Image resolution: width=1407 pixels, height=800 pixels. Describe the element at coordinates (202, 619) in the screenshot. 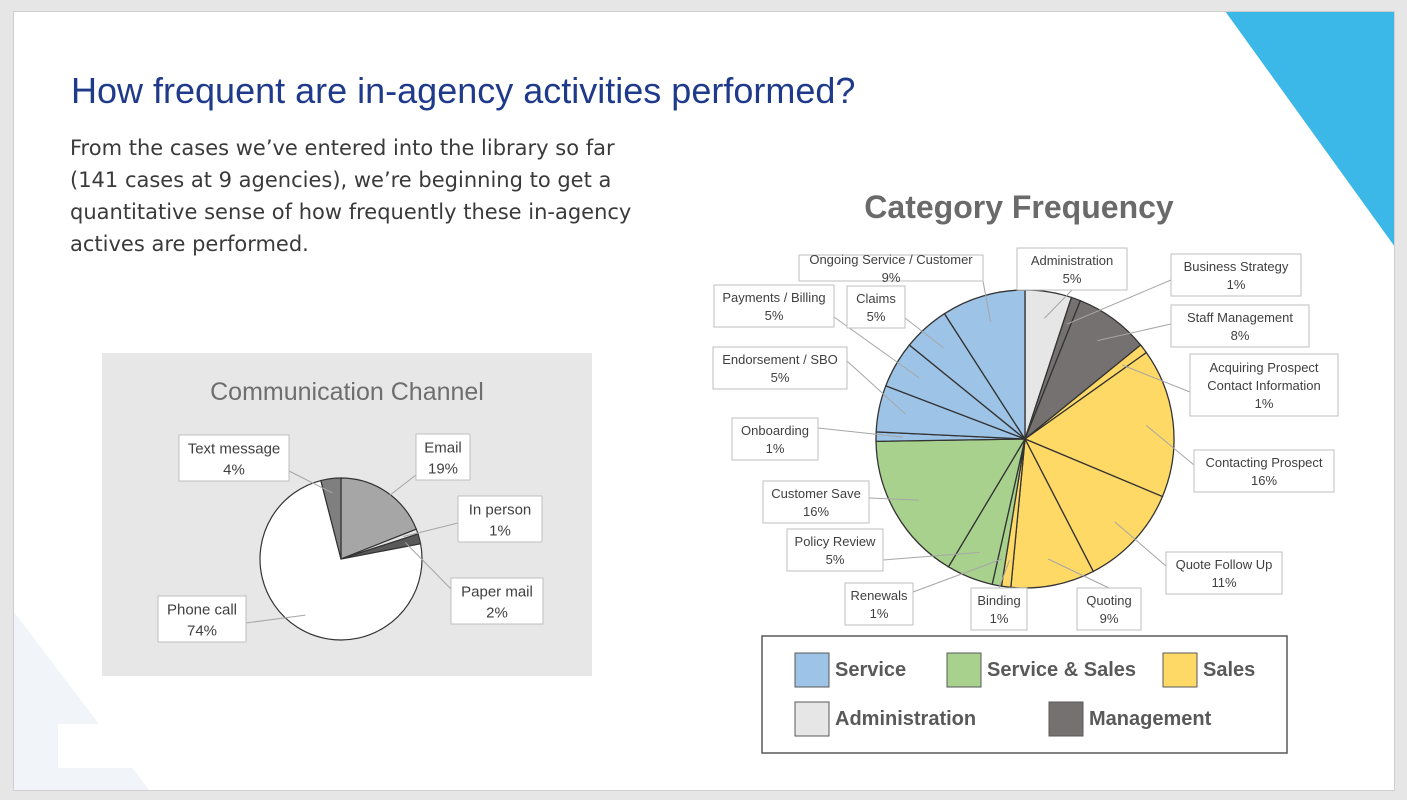

I see `data-label-phone-call: Phone call 74%` at that location.